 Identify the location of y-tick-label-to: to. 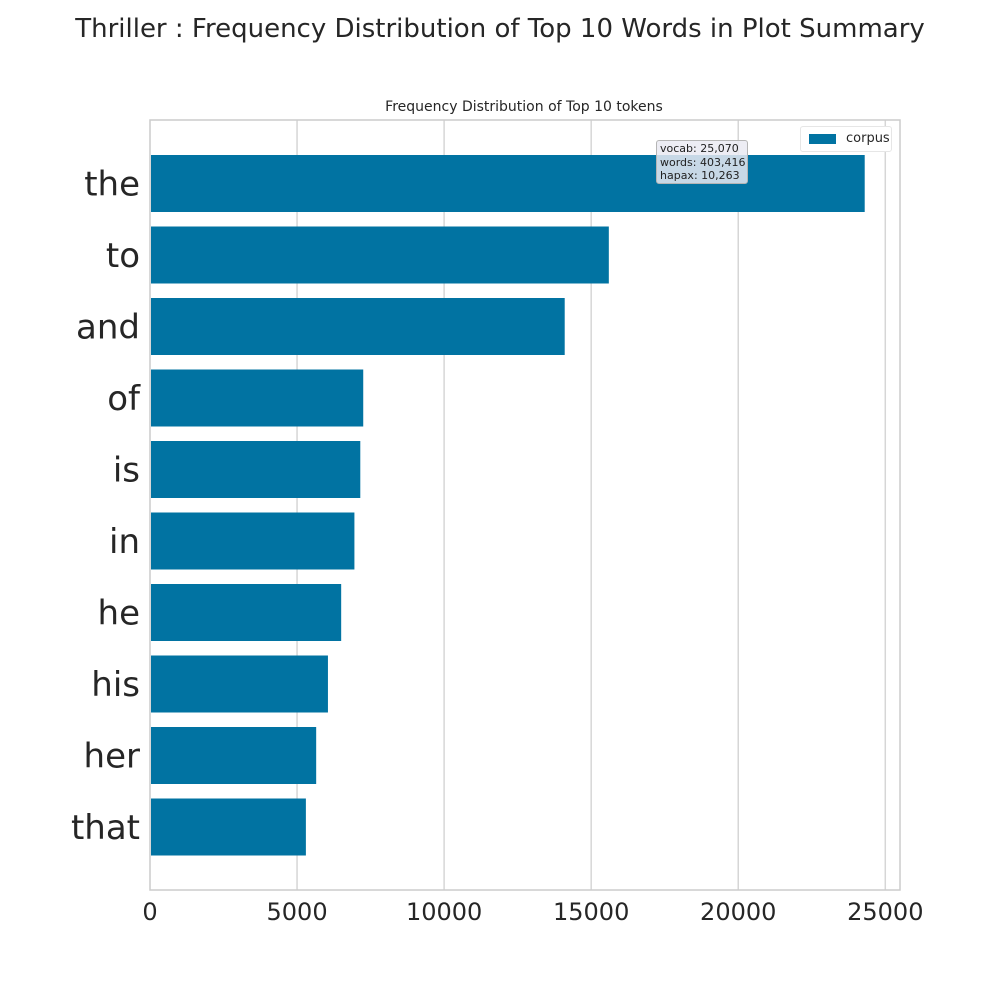
(123, 256).